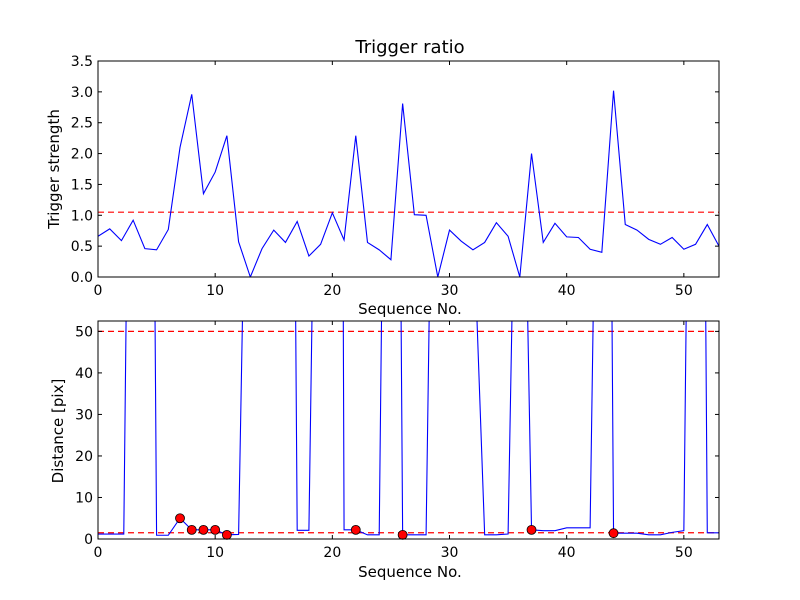 The height and width of the screenshot is (600, 800). Describe the element at coordinates (84, 415) in the screenshot. I see `y-tick-label: 30` at that location.